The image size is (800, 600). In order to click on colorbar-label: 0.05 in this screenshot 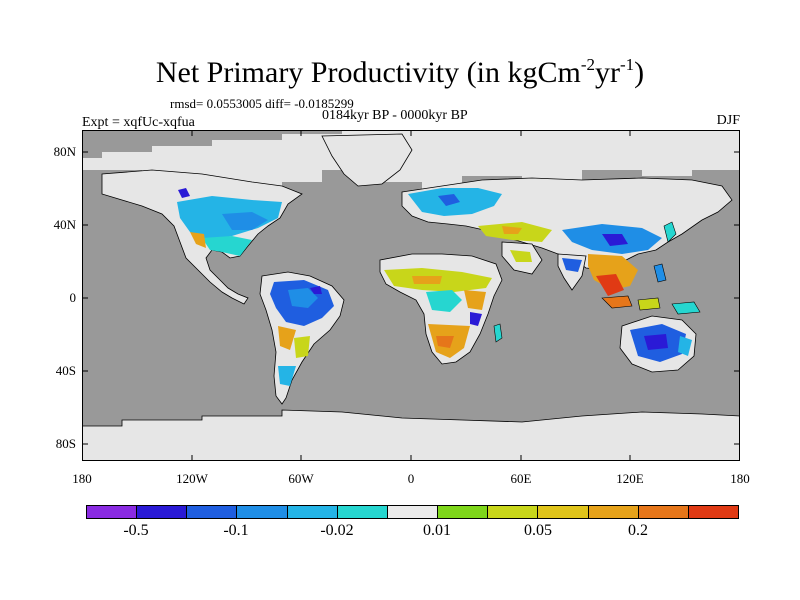, I will do `click(538, 530)`.